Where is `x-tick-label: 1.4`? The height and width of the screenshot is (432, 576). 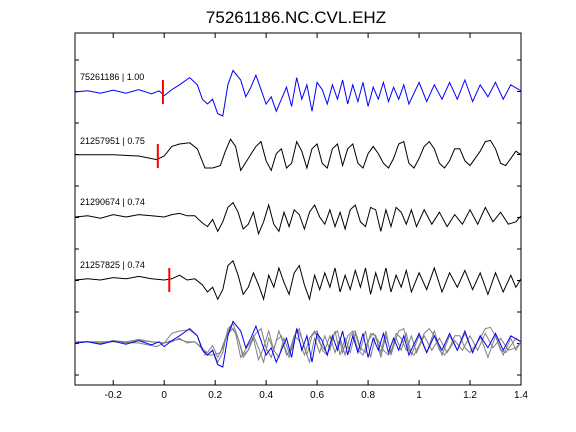 x-tick-label: 1.4 is located at coordinates (521, 395).